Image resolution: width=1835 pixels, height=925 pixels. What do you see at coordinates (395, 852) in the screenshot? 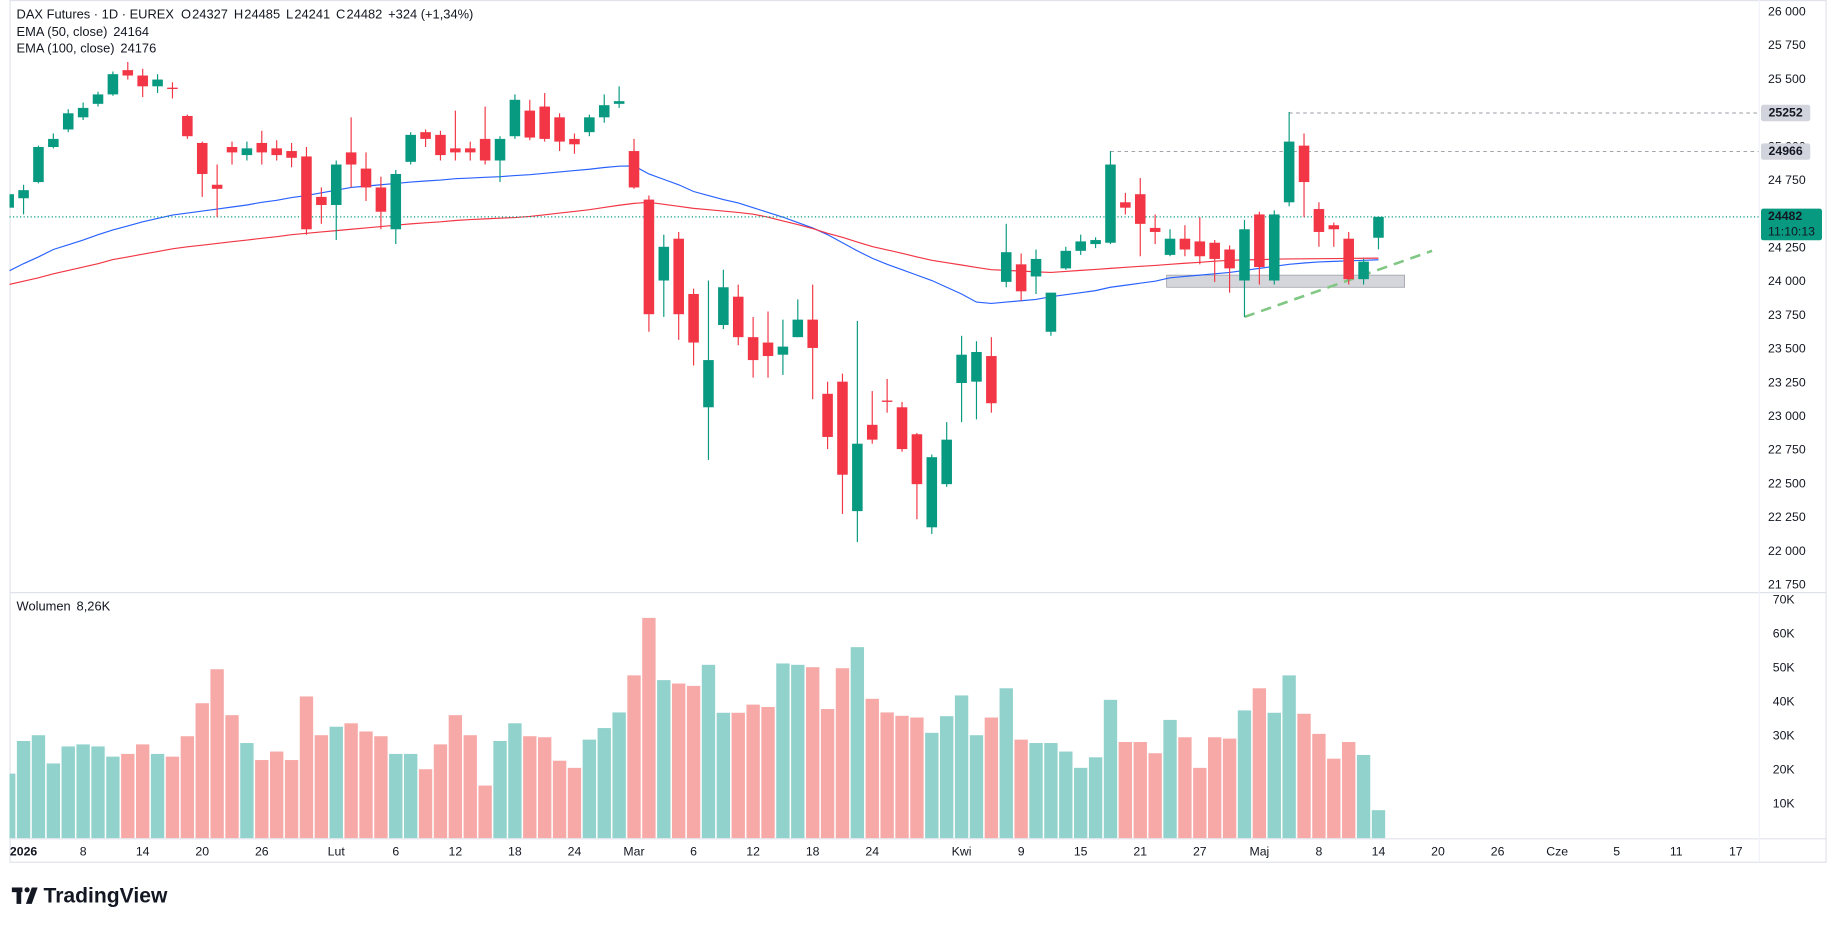
I see `x-tick-label: 6` at bounding box center [395, 852].